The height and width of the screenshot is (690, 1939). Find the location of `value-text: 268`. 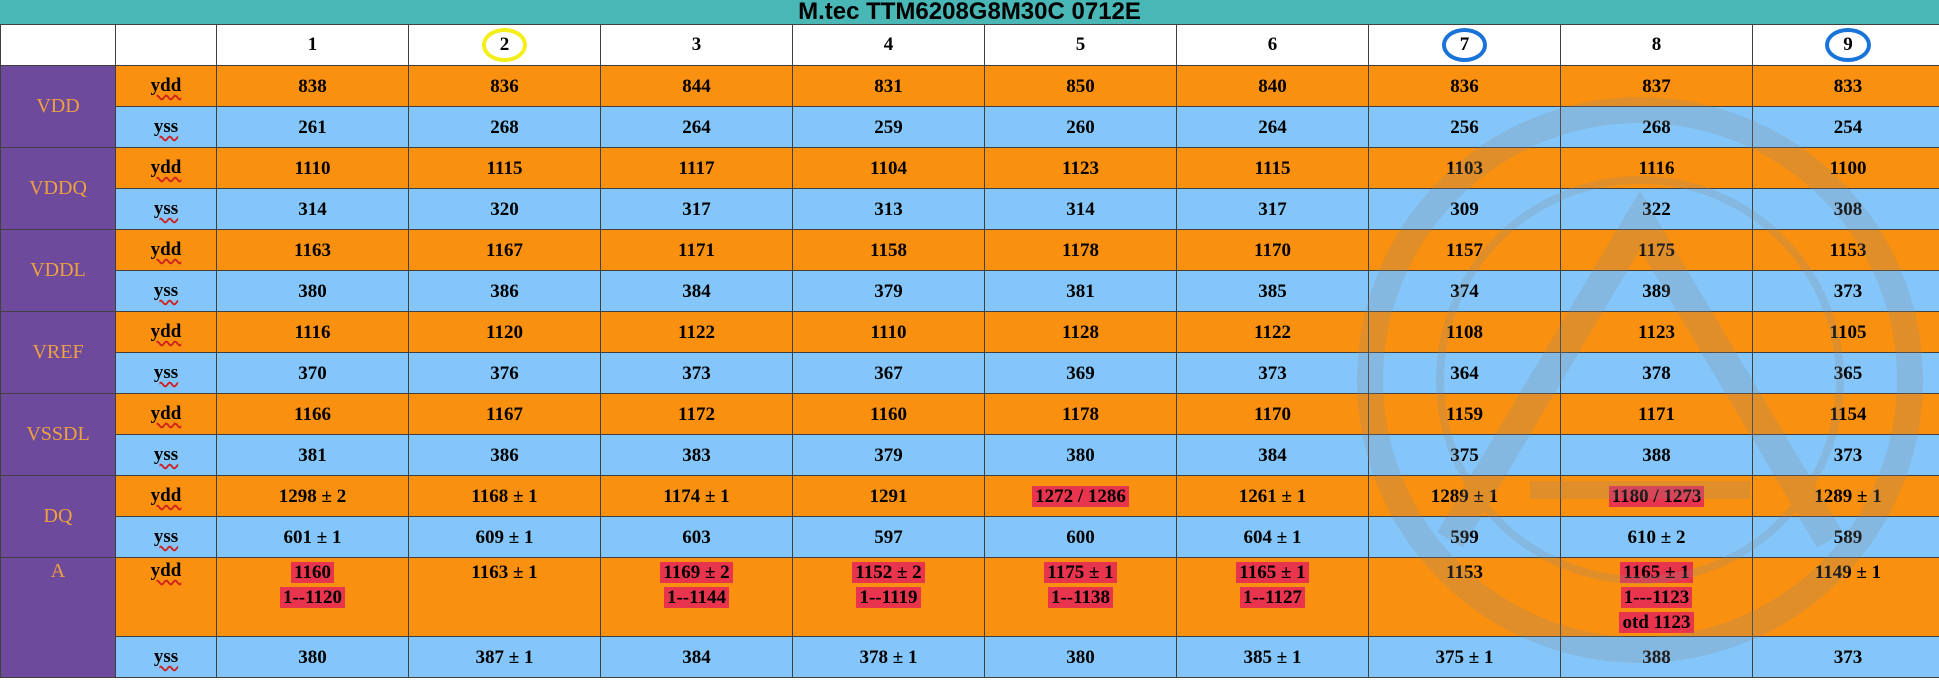

value-text: 268 is located at coordinates (1656, 127).